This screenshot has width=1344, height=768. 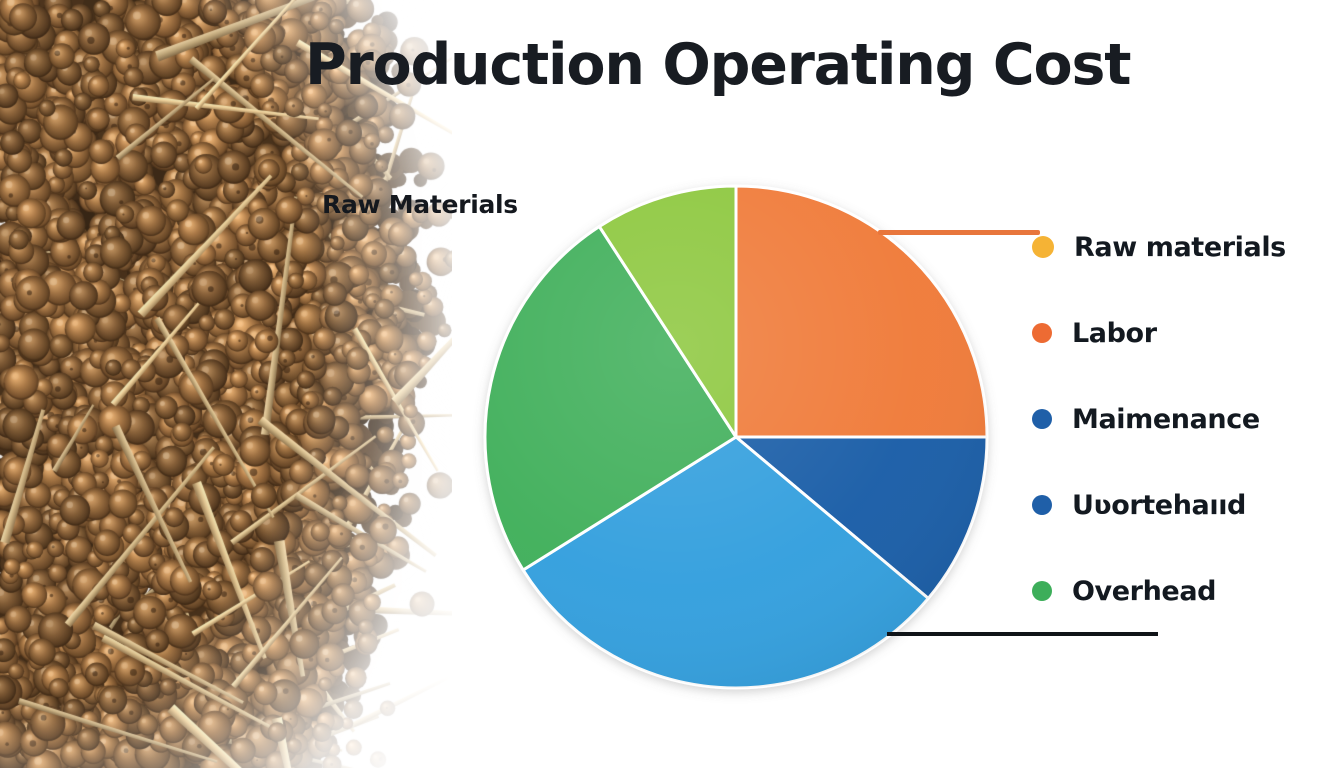 I want to click on legend-dot-labor, so click(x=1042, y=333).